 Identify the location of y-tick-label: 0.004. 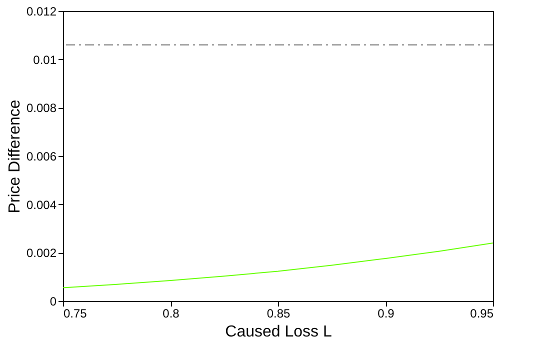
(41, 205).